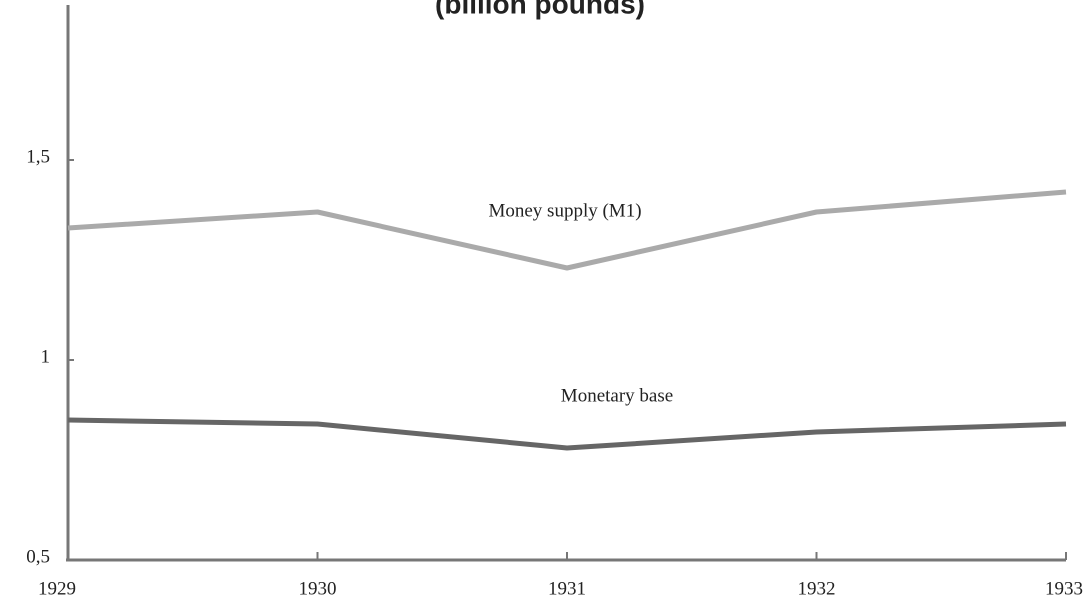 The height and width of the screenshot is (609, 1083). What do you see at coordinates (567, 588) in the screenshot?
I see `x-tick-label: 1931` at bounding box center [567, 588].